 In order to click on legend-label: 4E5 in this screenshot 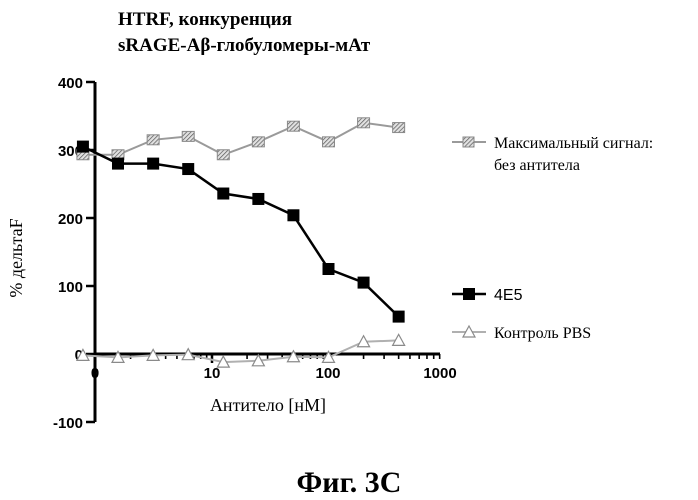, I will do `click(508, 295)`.